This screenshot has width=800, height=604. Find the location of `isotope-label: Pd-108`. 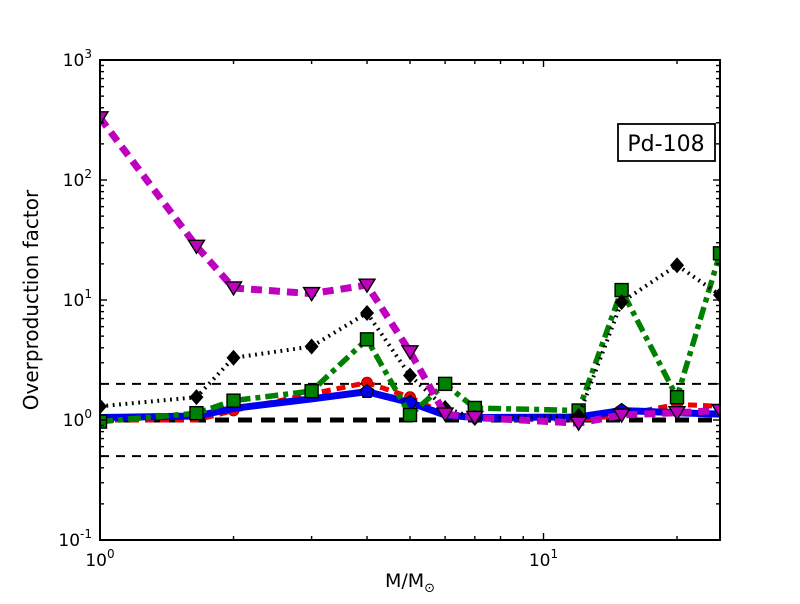

isotope-label: Pd-108 is located at coordinates (665, 144).